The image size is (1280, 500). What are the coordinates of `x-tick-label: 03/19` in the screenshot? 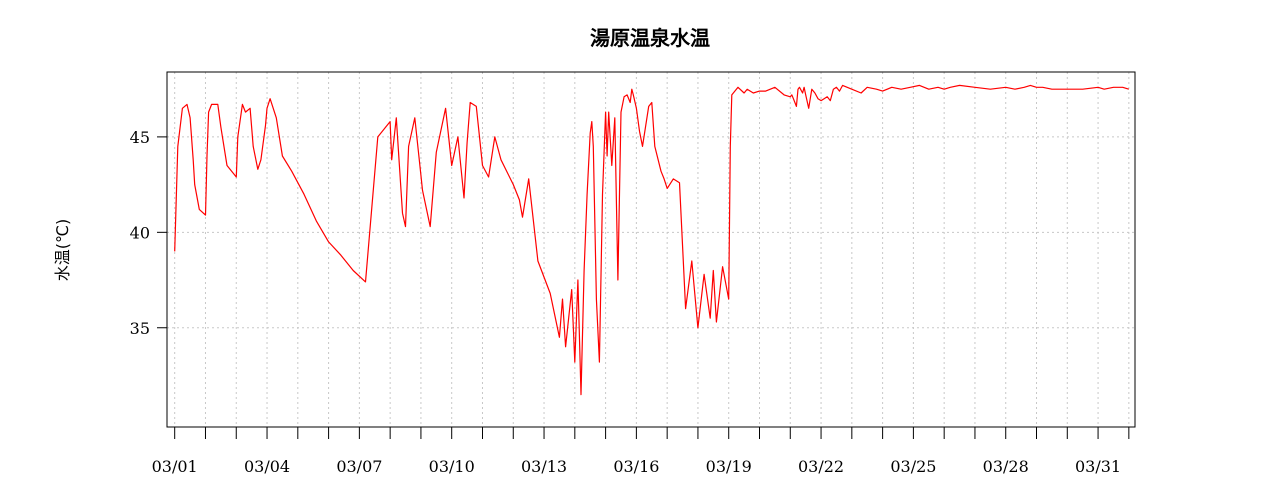 It's located at (729, 466).